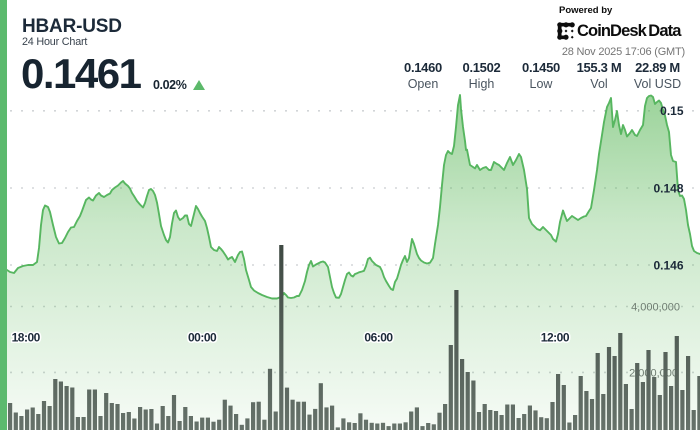  I want to click on svg-text: 18:00, so click(26, 337).